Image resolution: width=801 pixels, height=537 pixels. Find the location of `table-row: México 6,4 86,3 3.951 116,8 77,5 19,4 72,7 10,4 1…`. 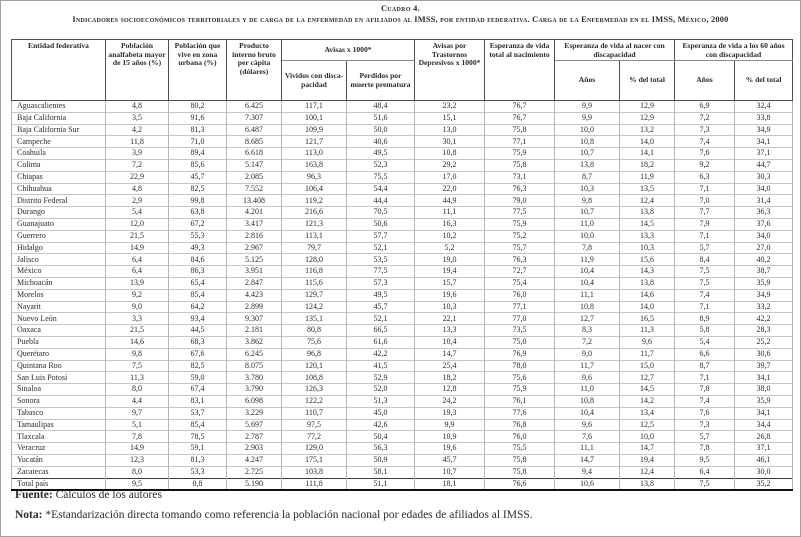

table-row: México 6,4 86,3 3.951 116,8 77,5 19,4 72,7 10,4 1… is located at coordinates (402, 271).